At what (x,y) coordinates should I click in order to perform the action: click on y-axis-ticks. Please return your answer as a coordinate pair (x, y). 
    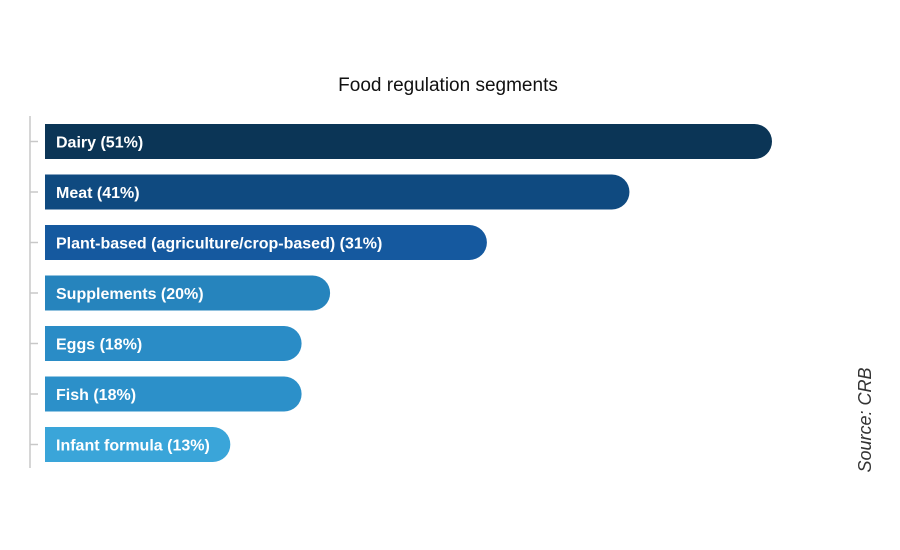
    Looking at the image, I should click on (34, 293).